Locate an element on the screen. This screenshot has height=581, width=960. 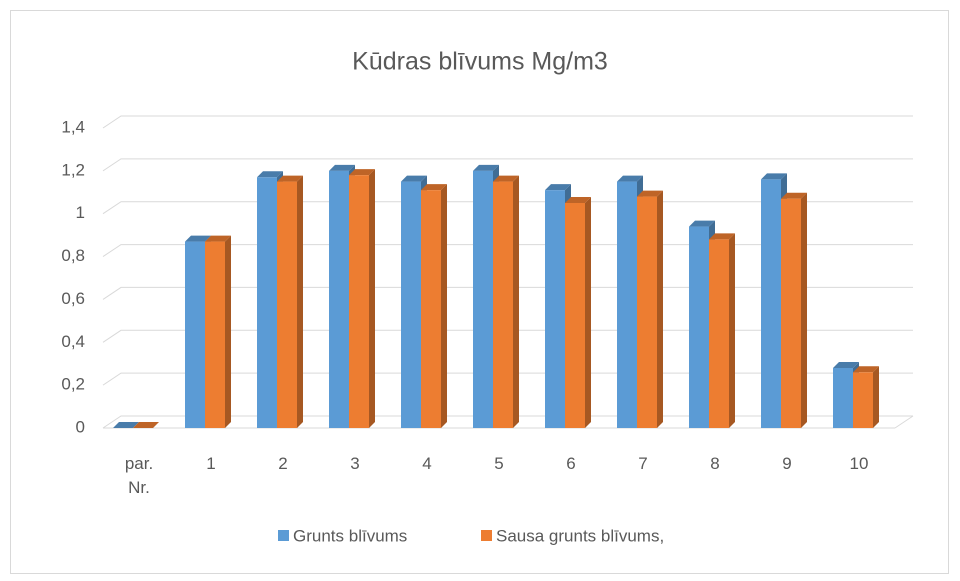
floor-line is located at coordinates (904, 422).